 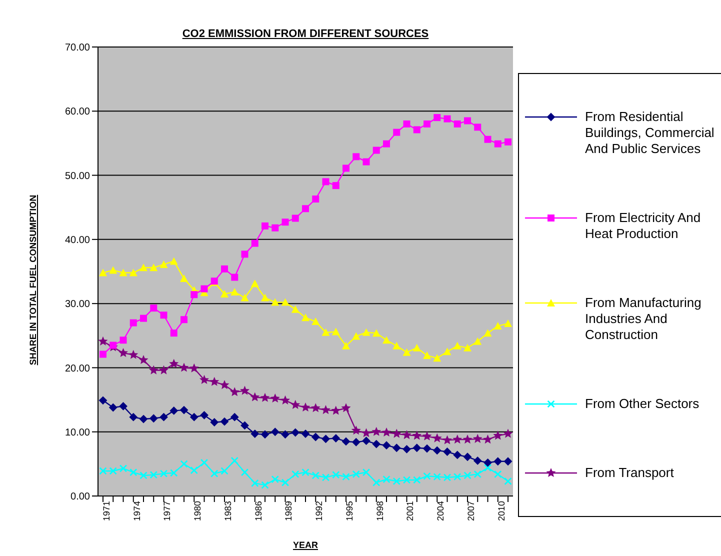 I want to click on y-tick-label: 0.00, so click(x=80, y=497).